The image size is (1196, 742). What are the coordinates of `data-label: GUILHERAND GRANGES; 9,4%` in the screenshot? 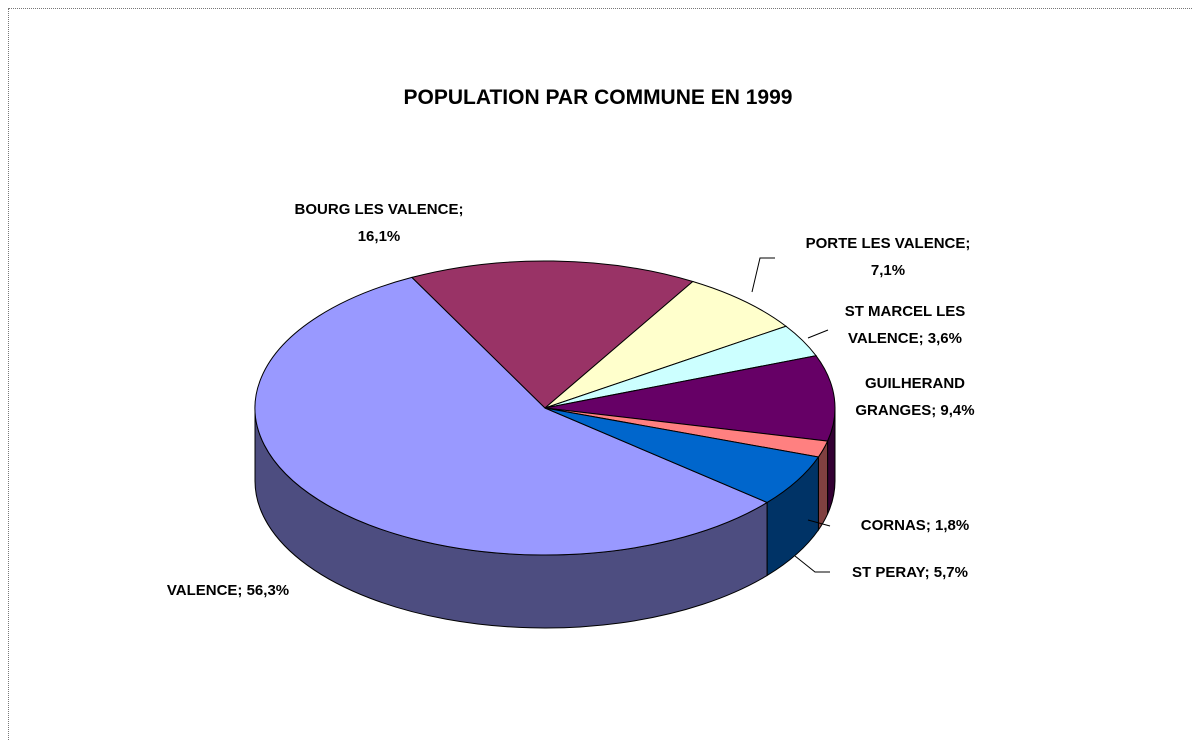 It's located at (915, 397).